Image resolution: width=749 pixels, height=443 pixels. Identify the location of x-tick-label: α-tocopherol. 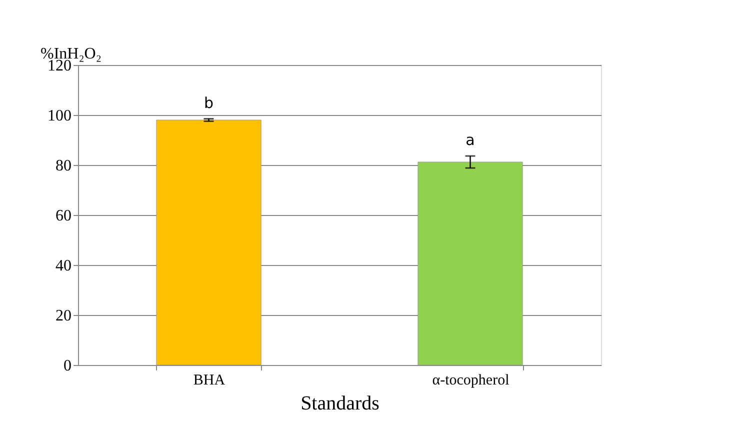
(471, 380).